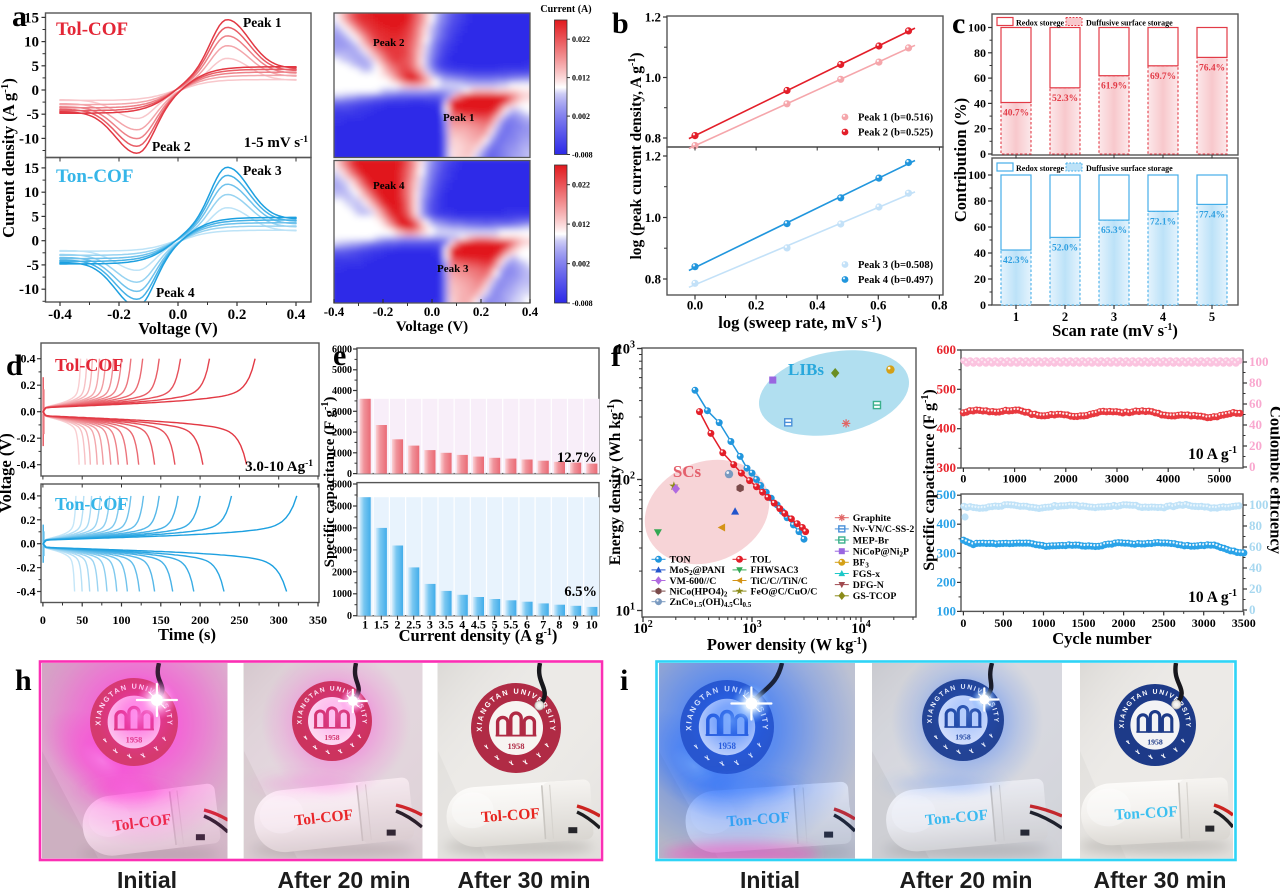 This screenshot has width=1280, height=892. I want to click on svg-text: ZnCo1.5(OH)4.5Cl0.5, so click(711, 603).